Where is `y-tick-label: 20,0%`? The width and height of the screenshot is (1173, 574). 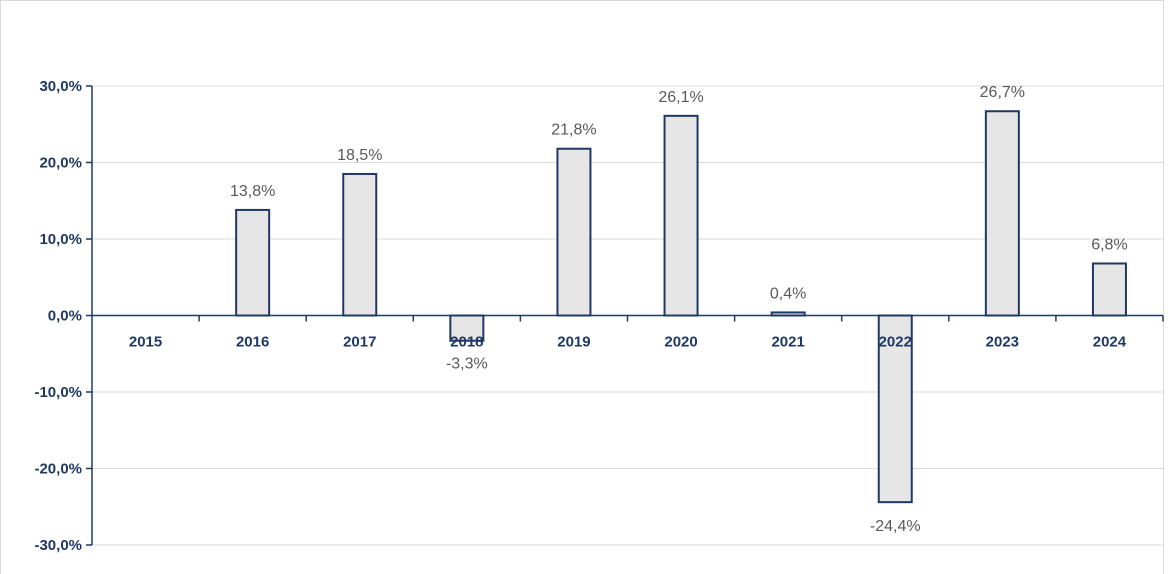
y-tick-label: 20,0% is located at coordinates (60, 163).